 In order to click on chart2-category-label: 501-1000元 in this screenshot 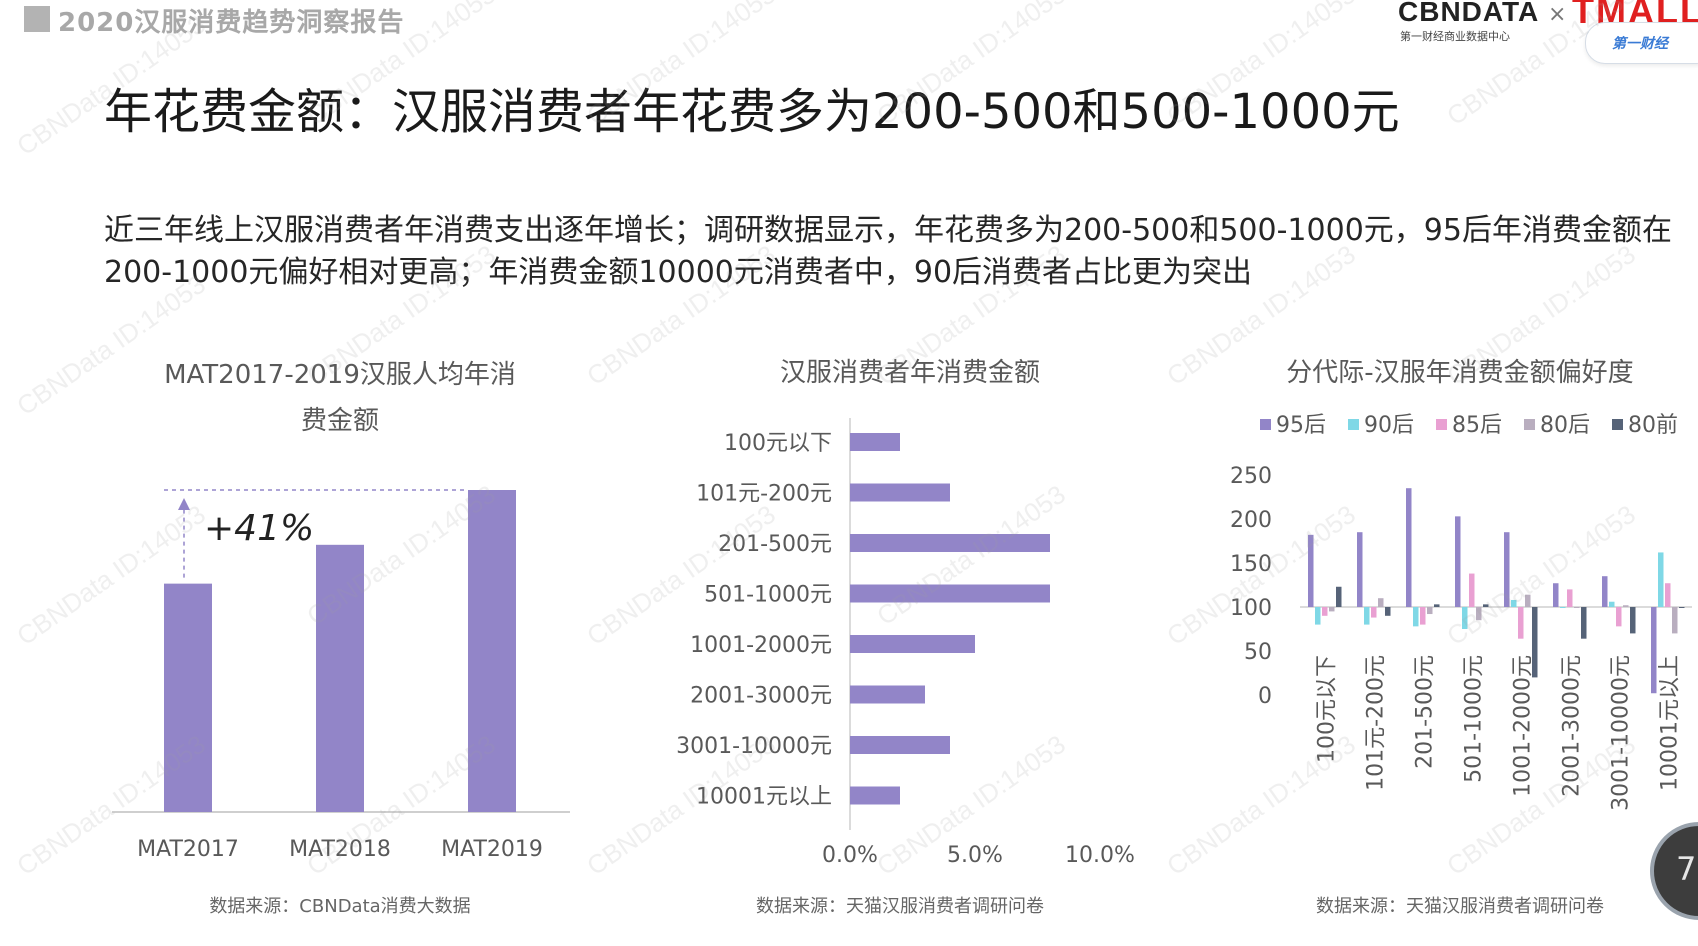, I will do `click(768, 595)`.